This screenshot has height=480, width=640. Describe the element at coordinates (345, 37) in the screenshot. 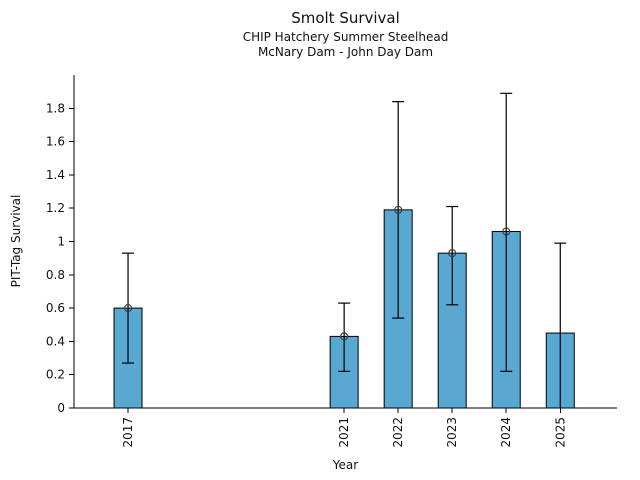

I see `chart-subtitle-hatchery: CHIP Hatchery Summer Steelhead` at that location.